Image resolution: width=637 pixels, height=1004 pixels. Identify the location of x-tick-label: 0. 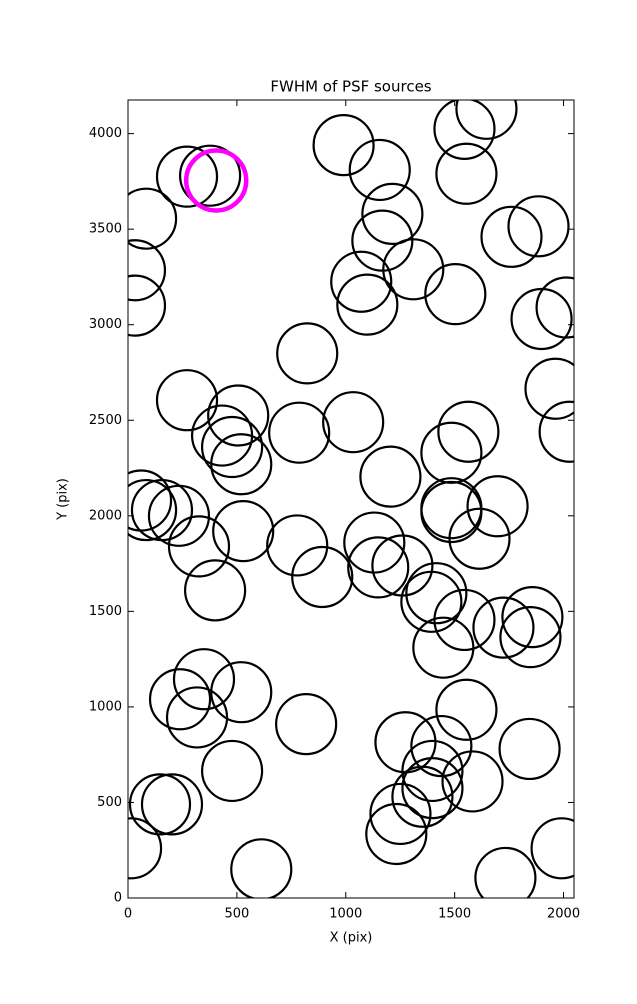
(128, 914).